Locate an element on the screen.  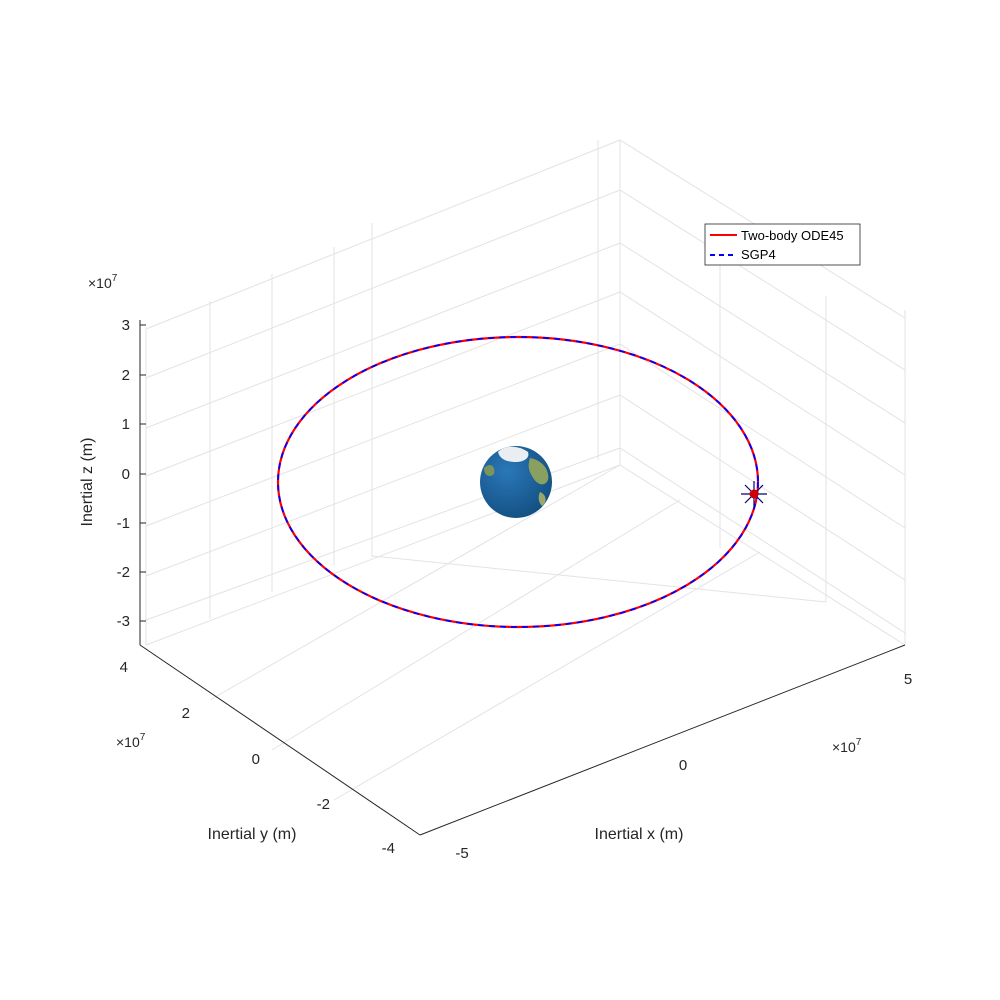
earth-globe is located at coordinates (516, 482).